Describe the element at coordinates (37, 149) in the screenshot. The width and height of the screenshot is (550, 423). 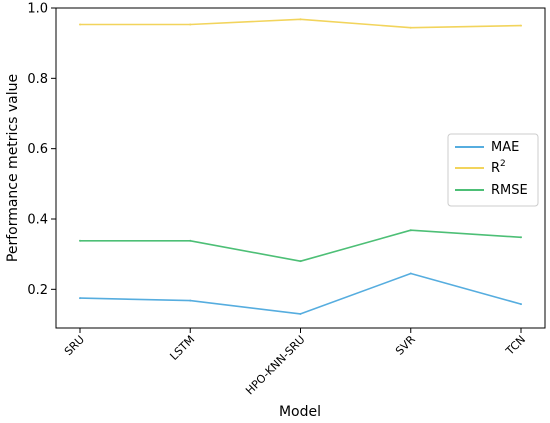
I see `y-tick-label: 0.6` at that location.